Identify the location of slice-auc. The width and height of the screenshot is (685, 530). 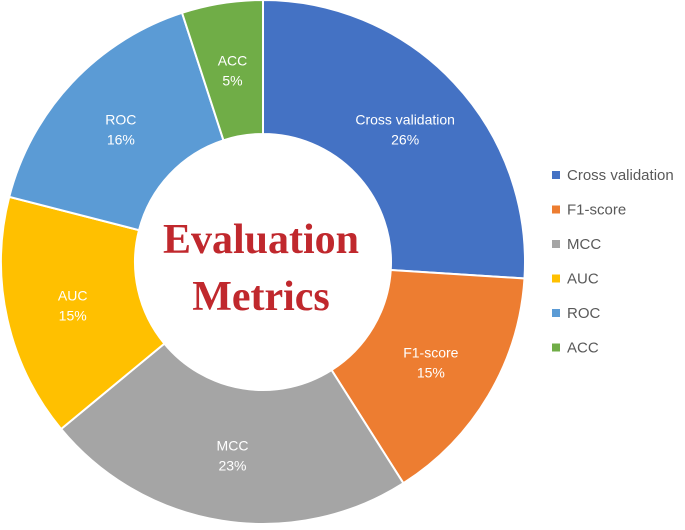
(83, 313).